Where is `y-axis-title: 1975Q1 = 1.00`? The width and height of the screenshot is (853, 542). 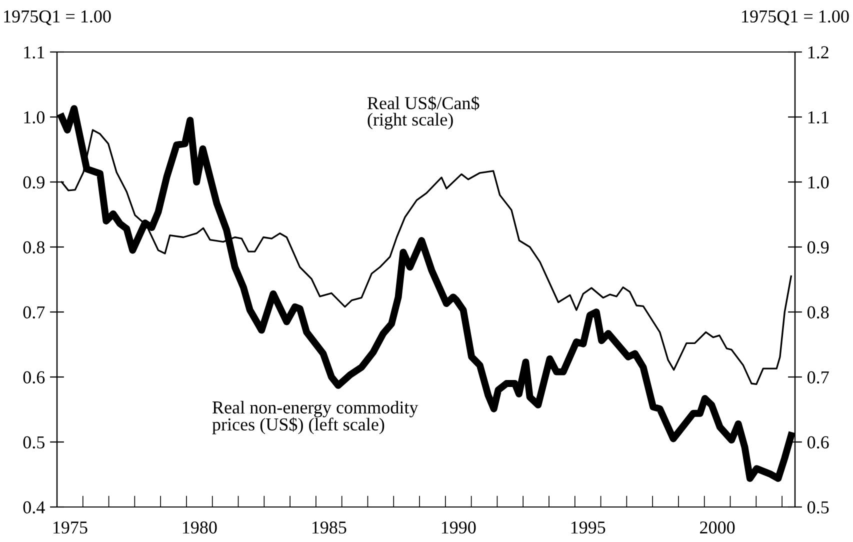 y-axis-title: 1975Q1 = 1.00 is located at coordinates (57, 18).